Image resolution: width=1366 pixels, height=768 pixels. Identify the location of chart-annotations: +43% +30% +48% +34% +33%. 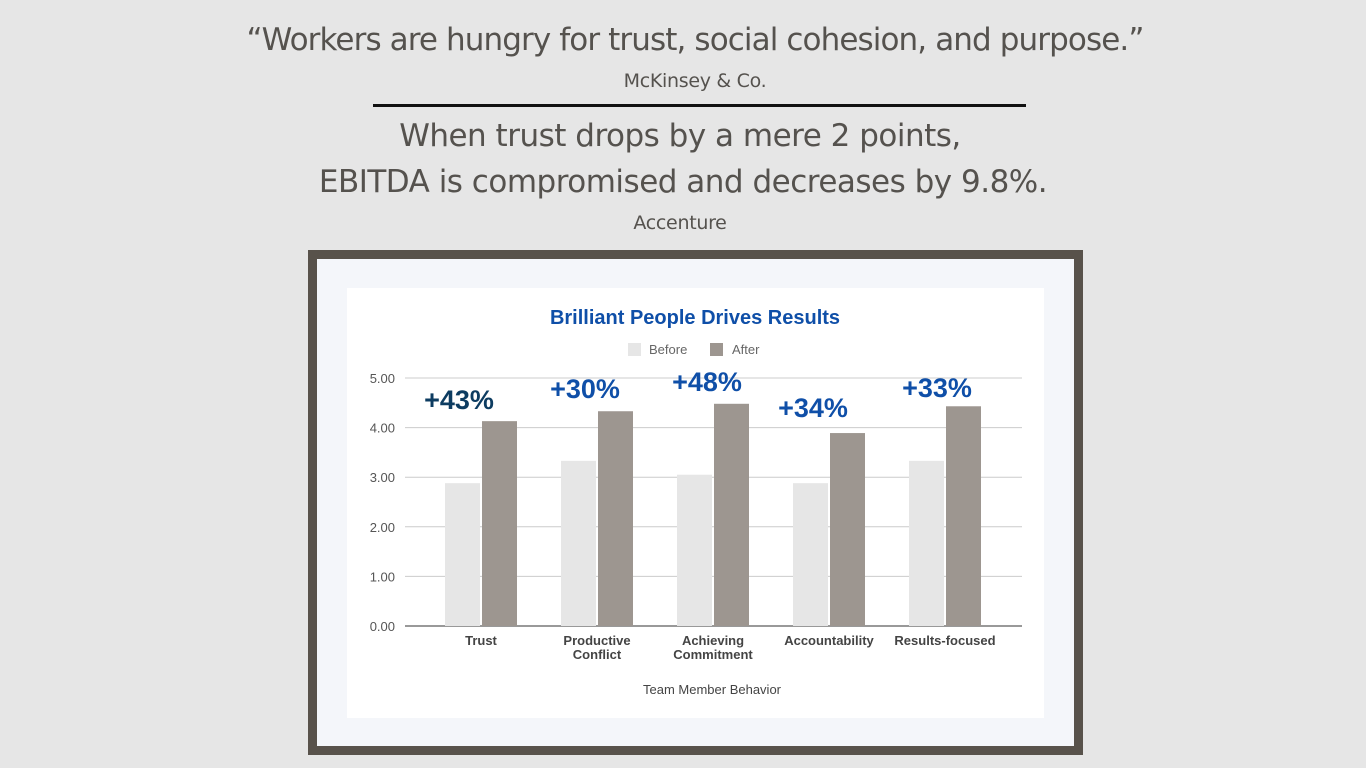
(698, 395).